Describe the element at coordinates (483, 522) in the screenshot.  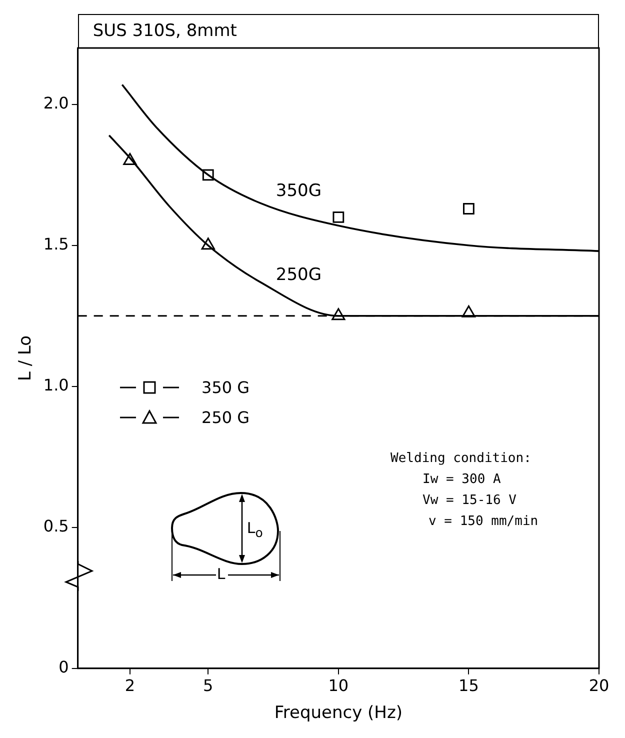
I see `annotation: v = 150 mm/min` at that location.